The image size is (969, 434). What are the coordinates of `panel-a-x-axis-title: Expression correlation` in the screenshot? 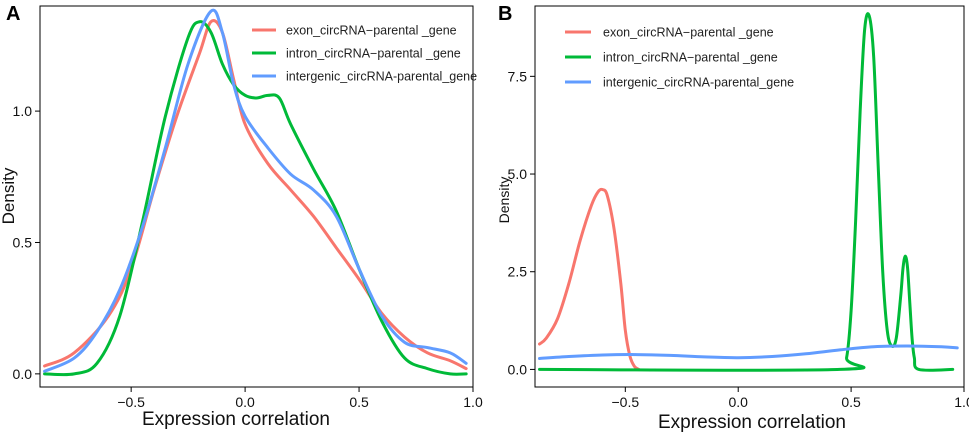 It's located at (236, 419).